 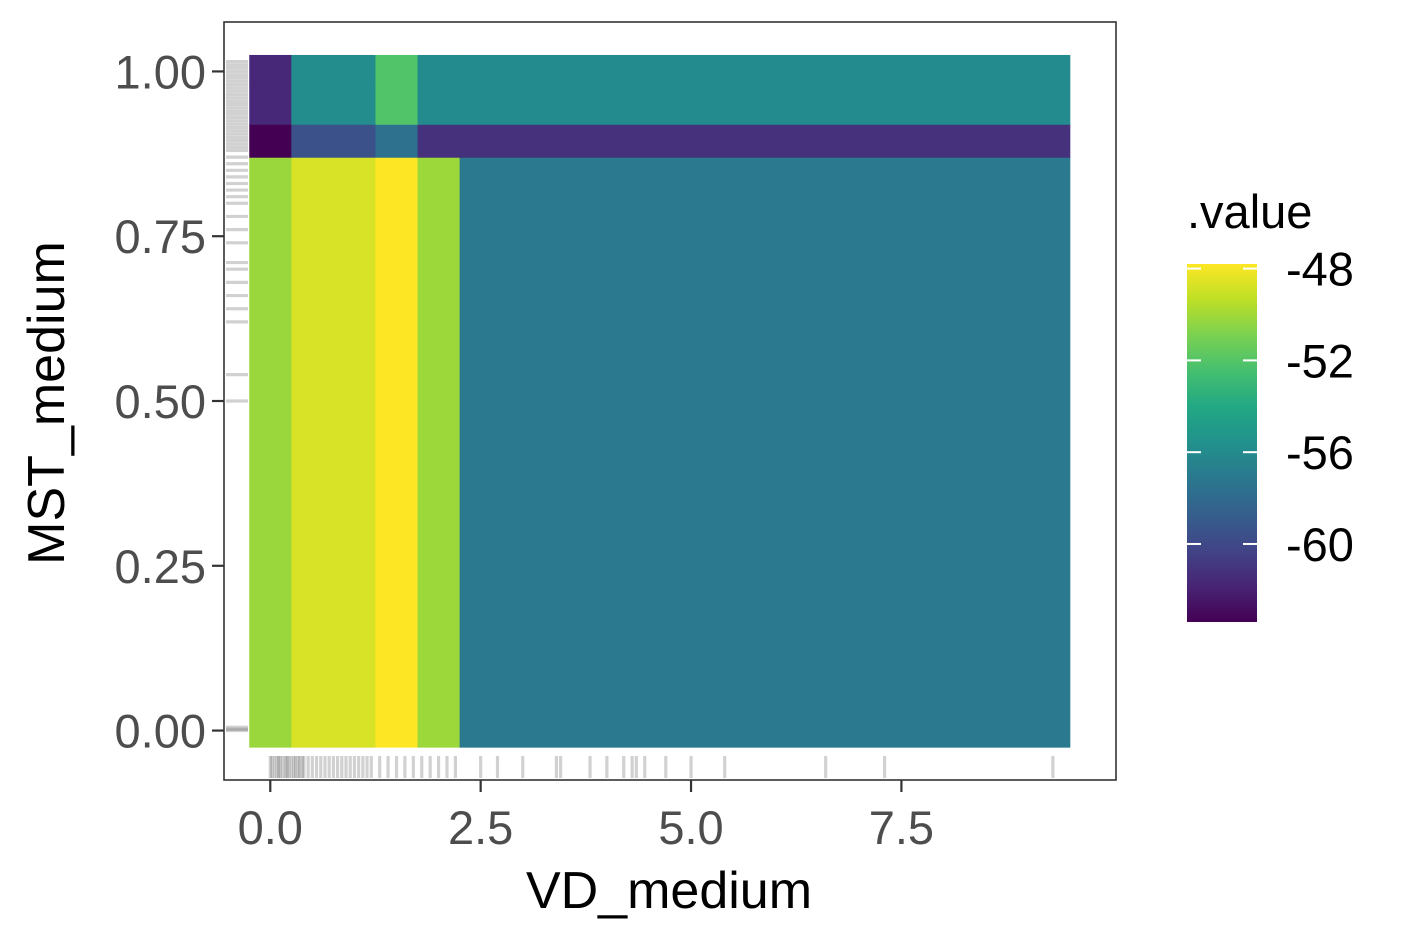 What do you see at coordinates (1320, 544) in the screenshot?
I see `legend-break-label: -60` at bounding box center [1320, 544].